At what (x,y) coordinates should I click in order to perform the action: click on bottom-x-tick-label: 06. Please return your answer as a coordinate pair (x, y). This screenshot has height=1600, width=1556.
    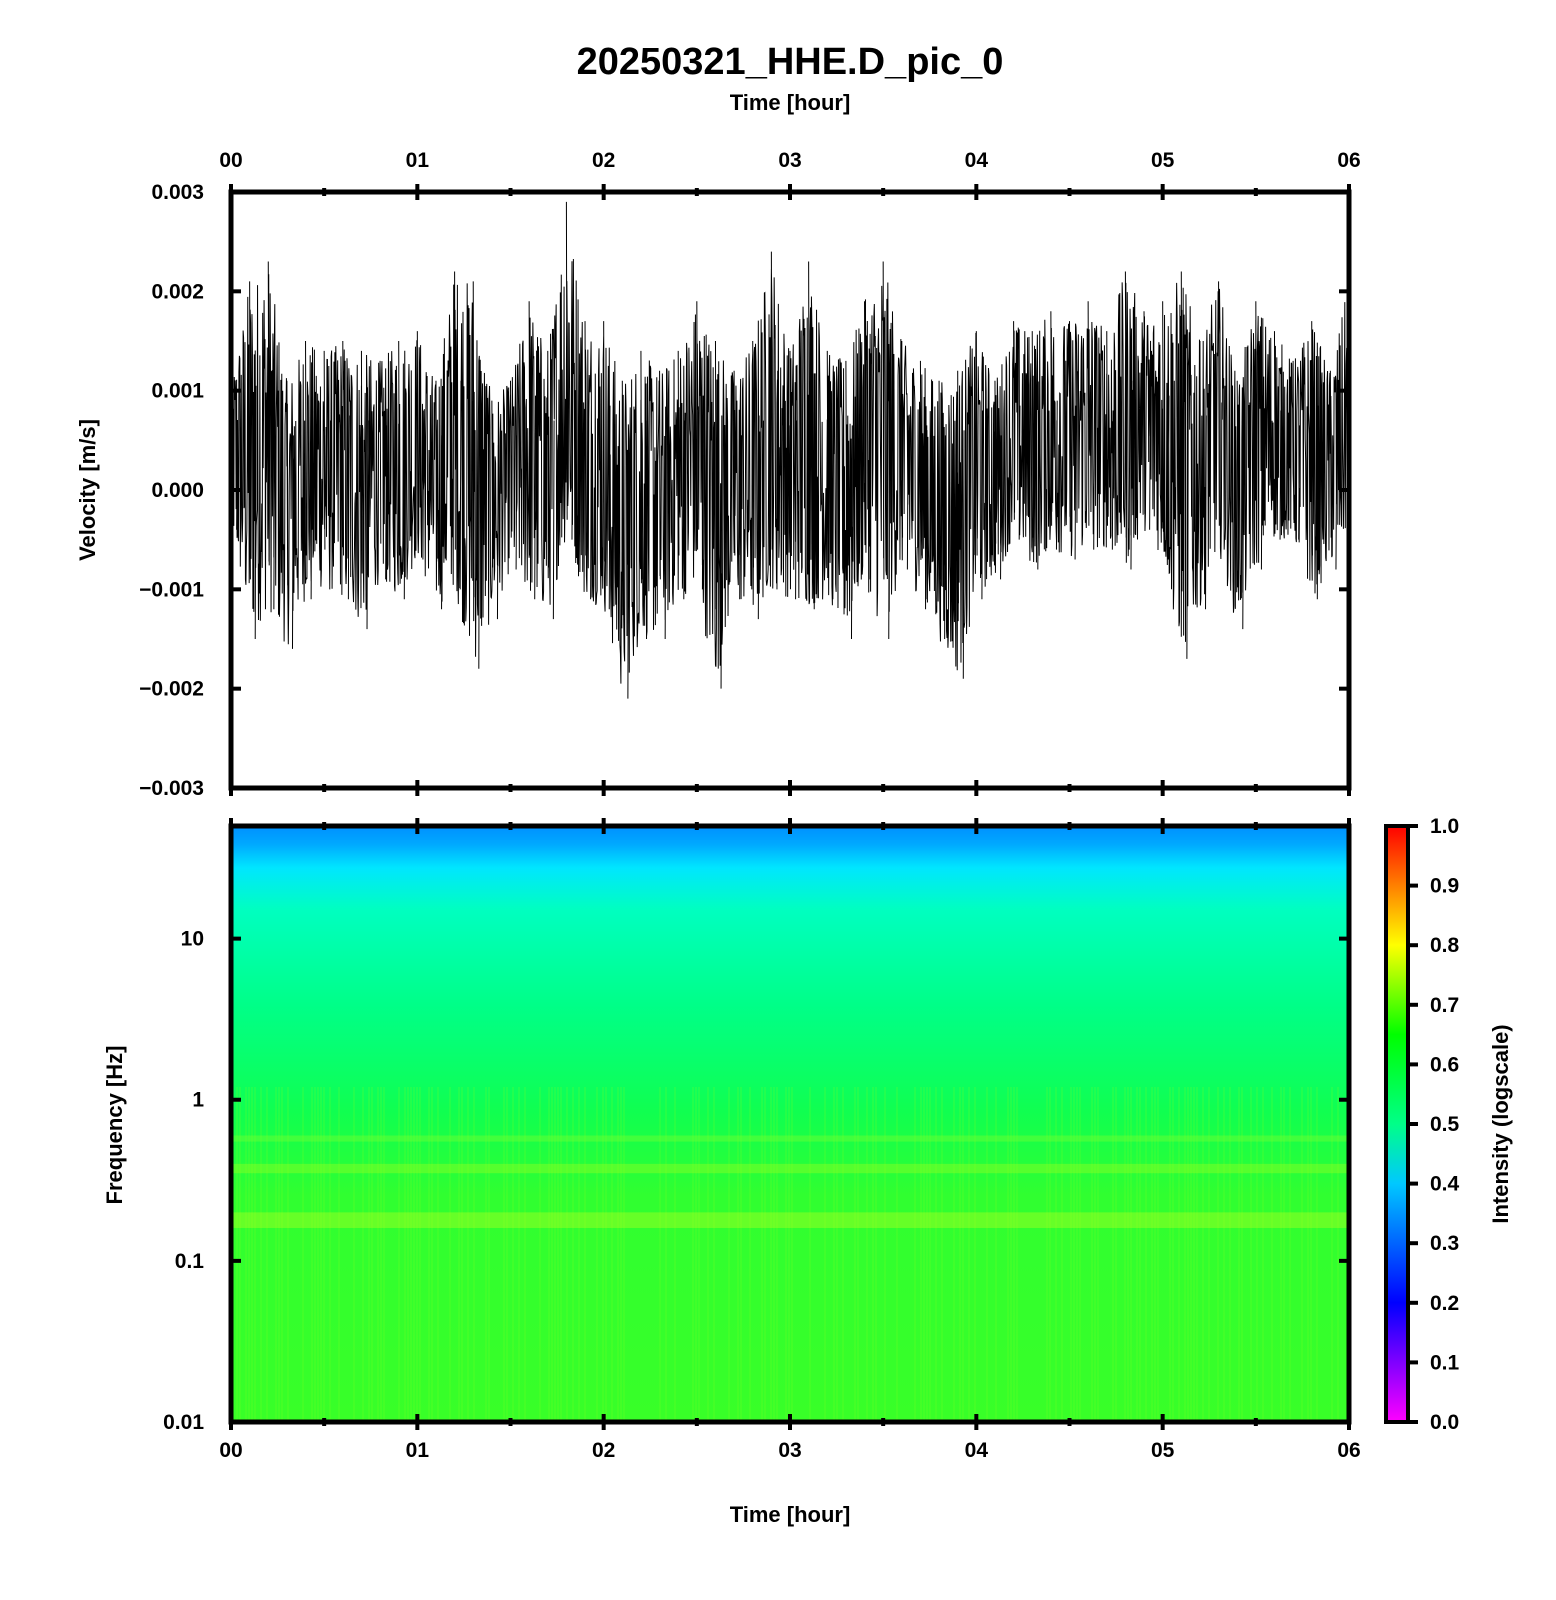
    Looking at the image, I should click on (1348, 1450).